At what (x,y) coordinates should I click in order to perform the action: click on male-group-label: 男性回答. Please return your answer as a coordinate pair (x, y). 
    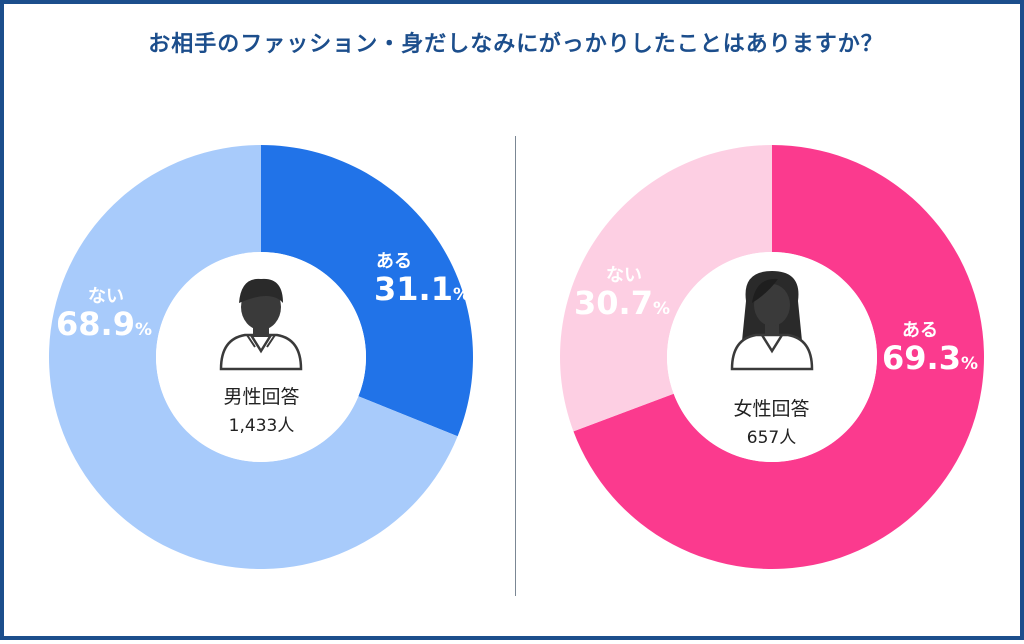
    Looking at the image, I should click on (261, 397).